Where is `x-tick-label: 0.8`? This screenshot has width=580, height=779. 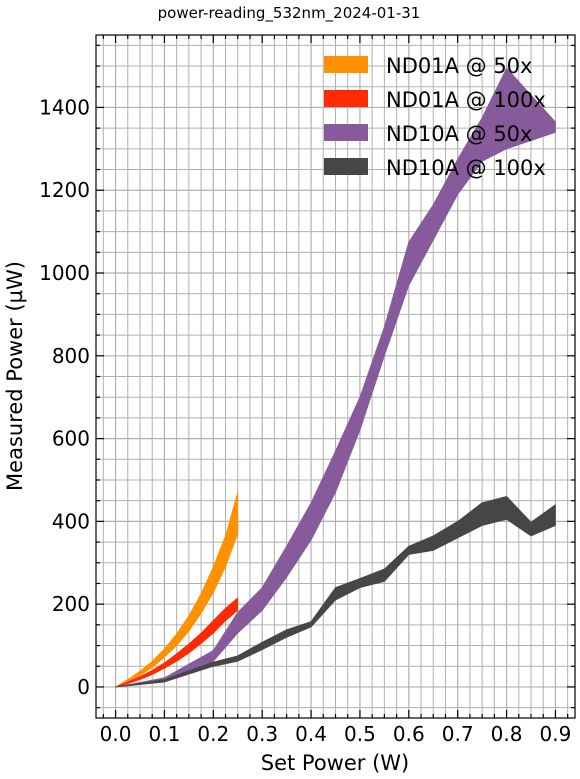
x-tick-label: 0.8 is located at coordinates (507, 734).